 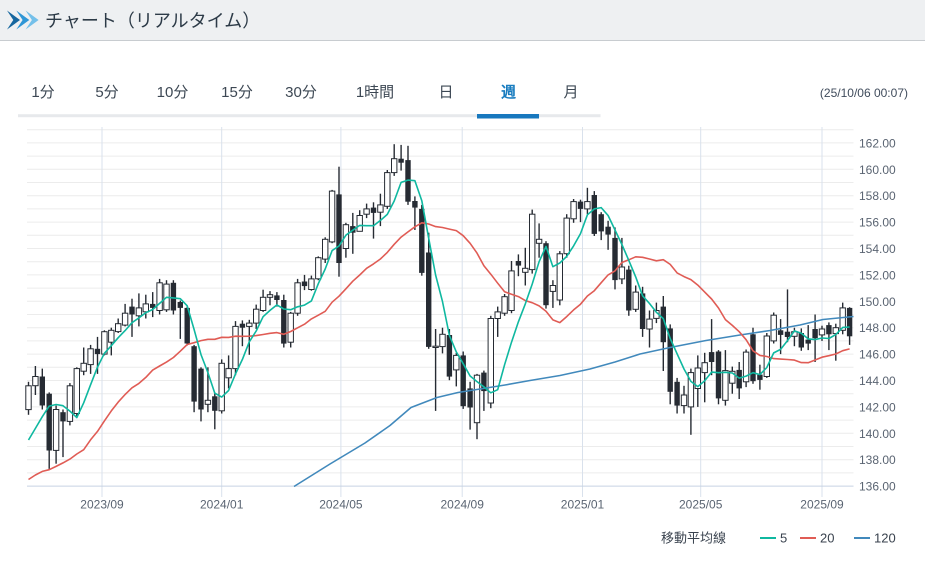 I want to click on svg-text: チャート（リアルタイム）, so click(x=152, y=21).